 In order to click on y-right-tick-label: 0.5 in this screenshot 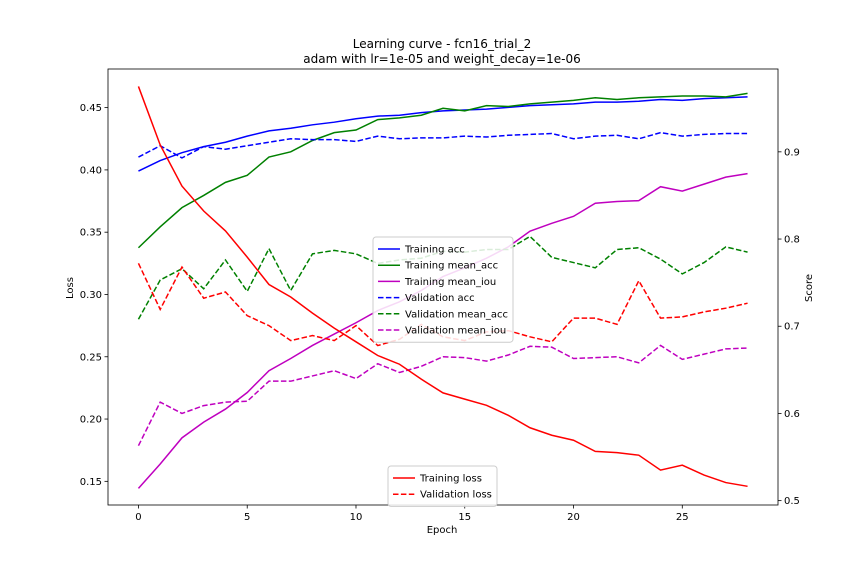, I will do `click(792, 501)`.